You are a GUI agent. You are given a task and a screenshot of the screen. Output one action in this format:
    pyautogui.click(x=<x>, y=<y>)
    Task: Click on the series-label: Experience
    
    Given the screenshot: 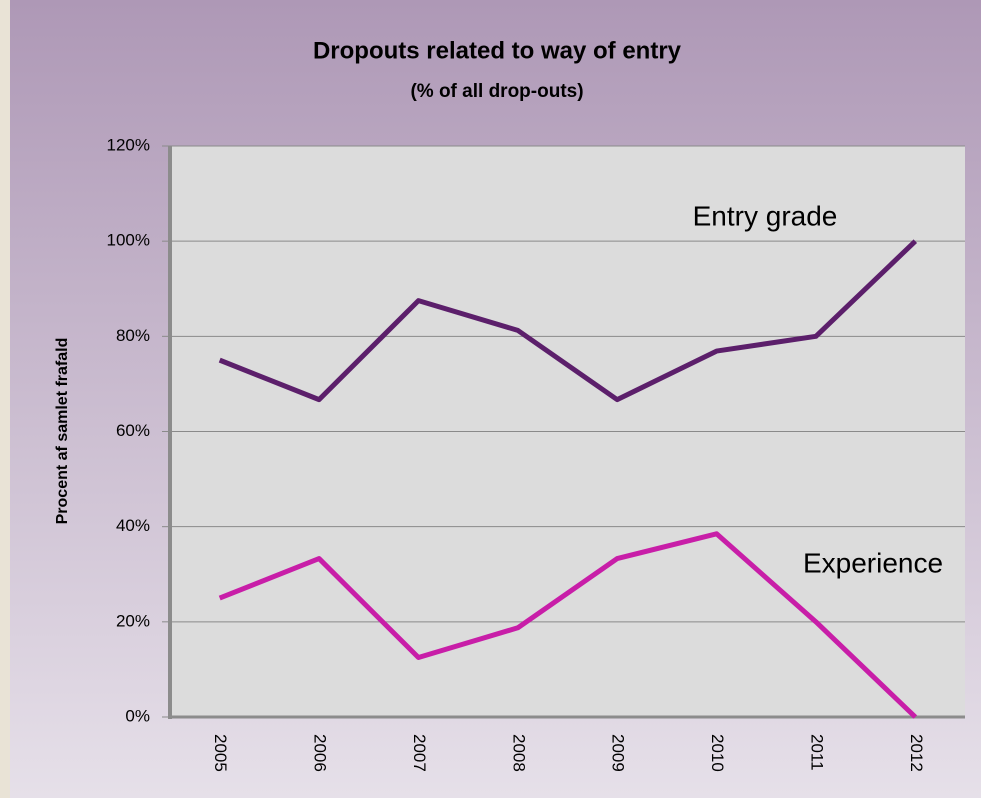 What is the action you would take?
    pyautogui.click(x=873, y=562)
    